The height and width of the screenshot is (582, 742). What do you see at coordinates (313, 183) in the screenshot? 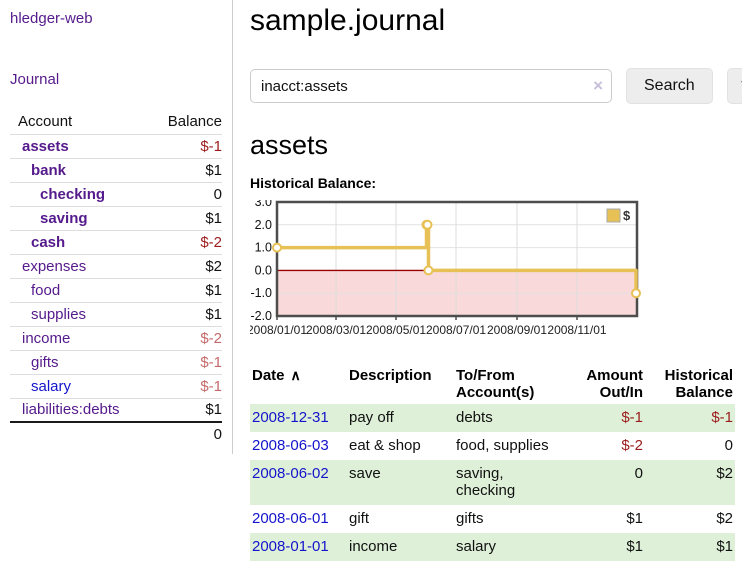
I see `historical-balance-label: Historical Balance:` at bounding box center [313, 183].